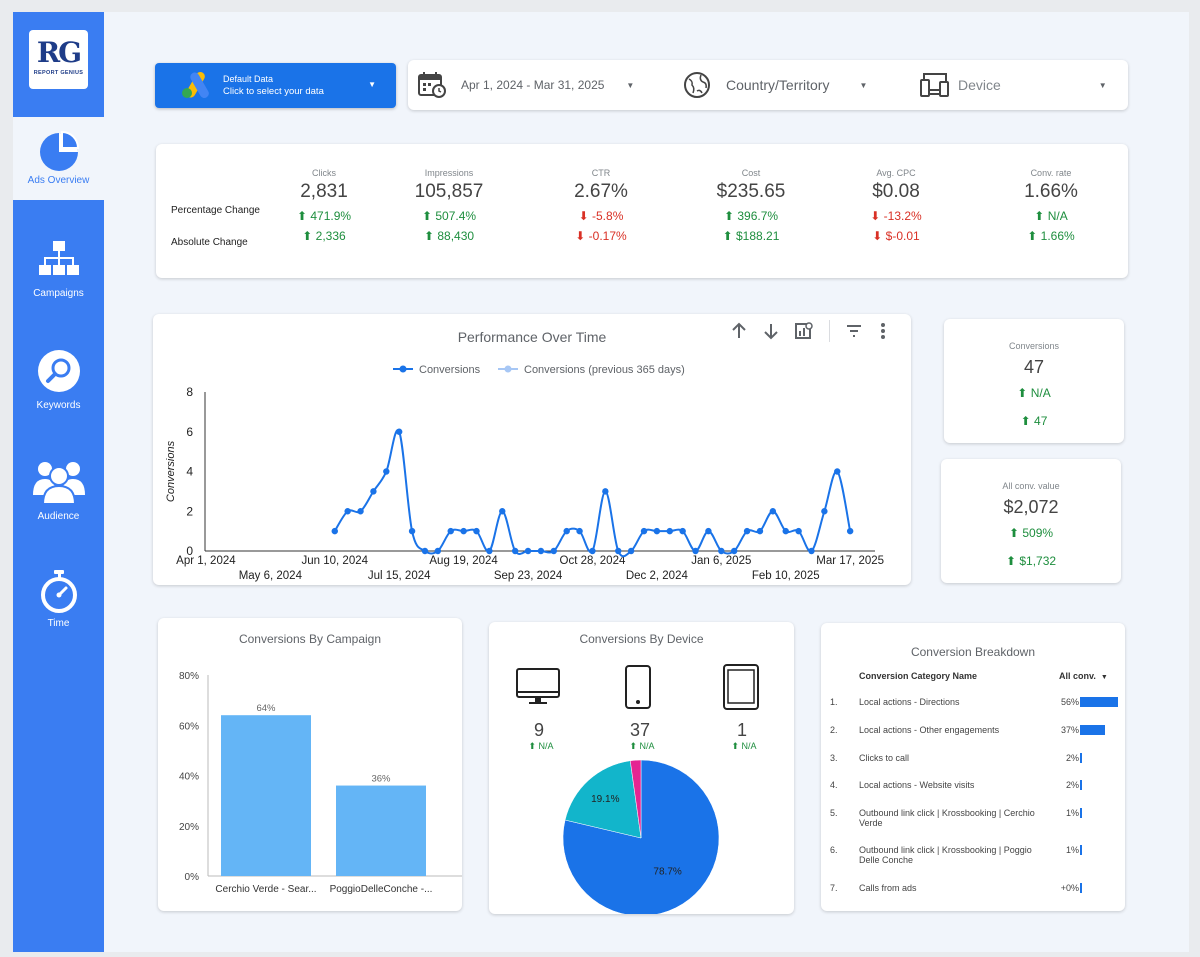 The height and width of the screenshot is (957, 1200). I want to click on sidebar-item-time: Time, so click(58, 599).